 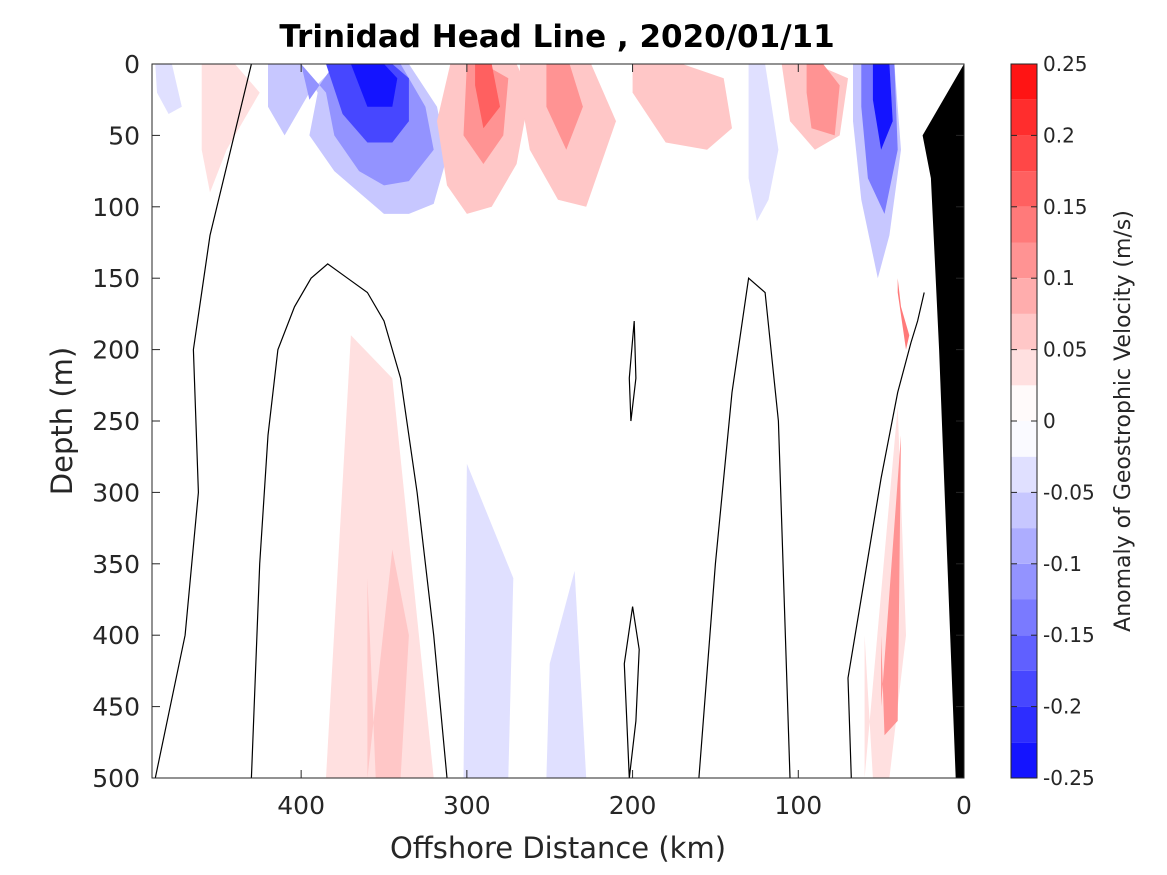 I want to click on colorbar-tick-label: -0.1, so click(x=1062, y=564).